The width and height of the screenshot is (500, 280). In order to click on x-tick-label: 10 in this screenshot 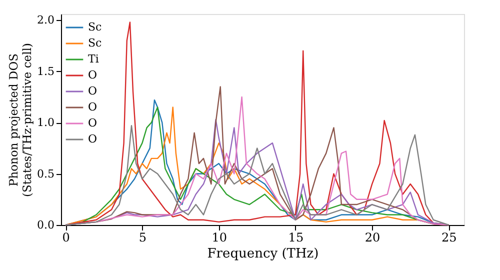, I will do `click(219, 237)`.